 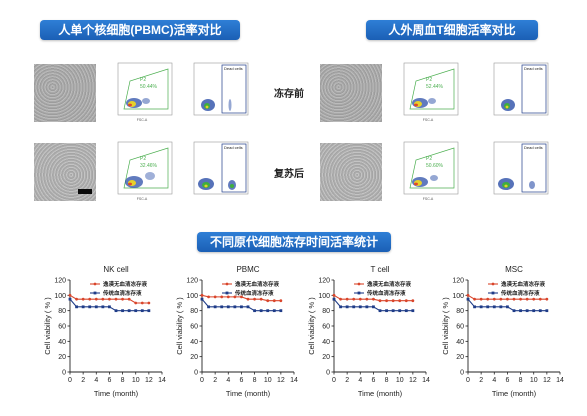 I want to click on tcell-after-dead-plot: Dead cells, so click(x=521, y=168).